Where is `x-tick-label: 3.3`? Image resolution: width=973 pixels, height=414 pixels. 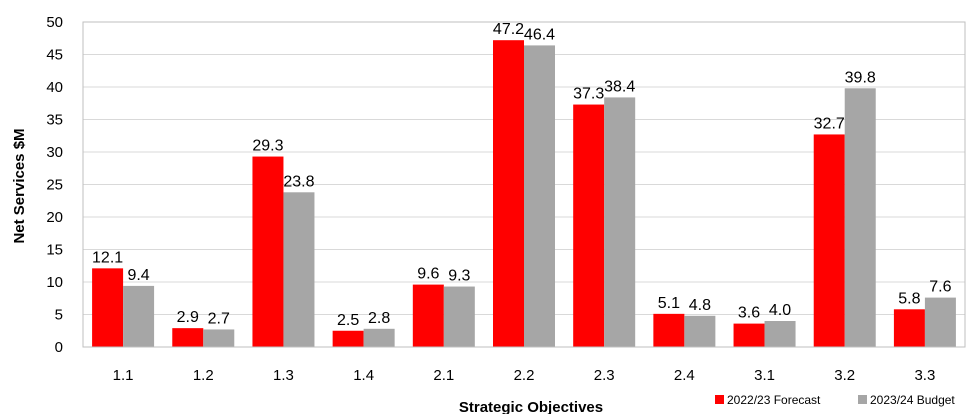 x-tick-label: 3.3 is located at coordinates (924, 375).